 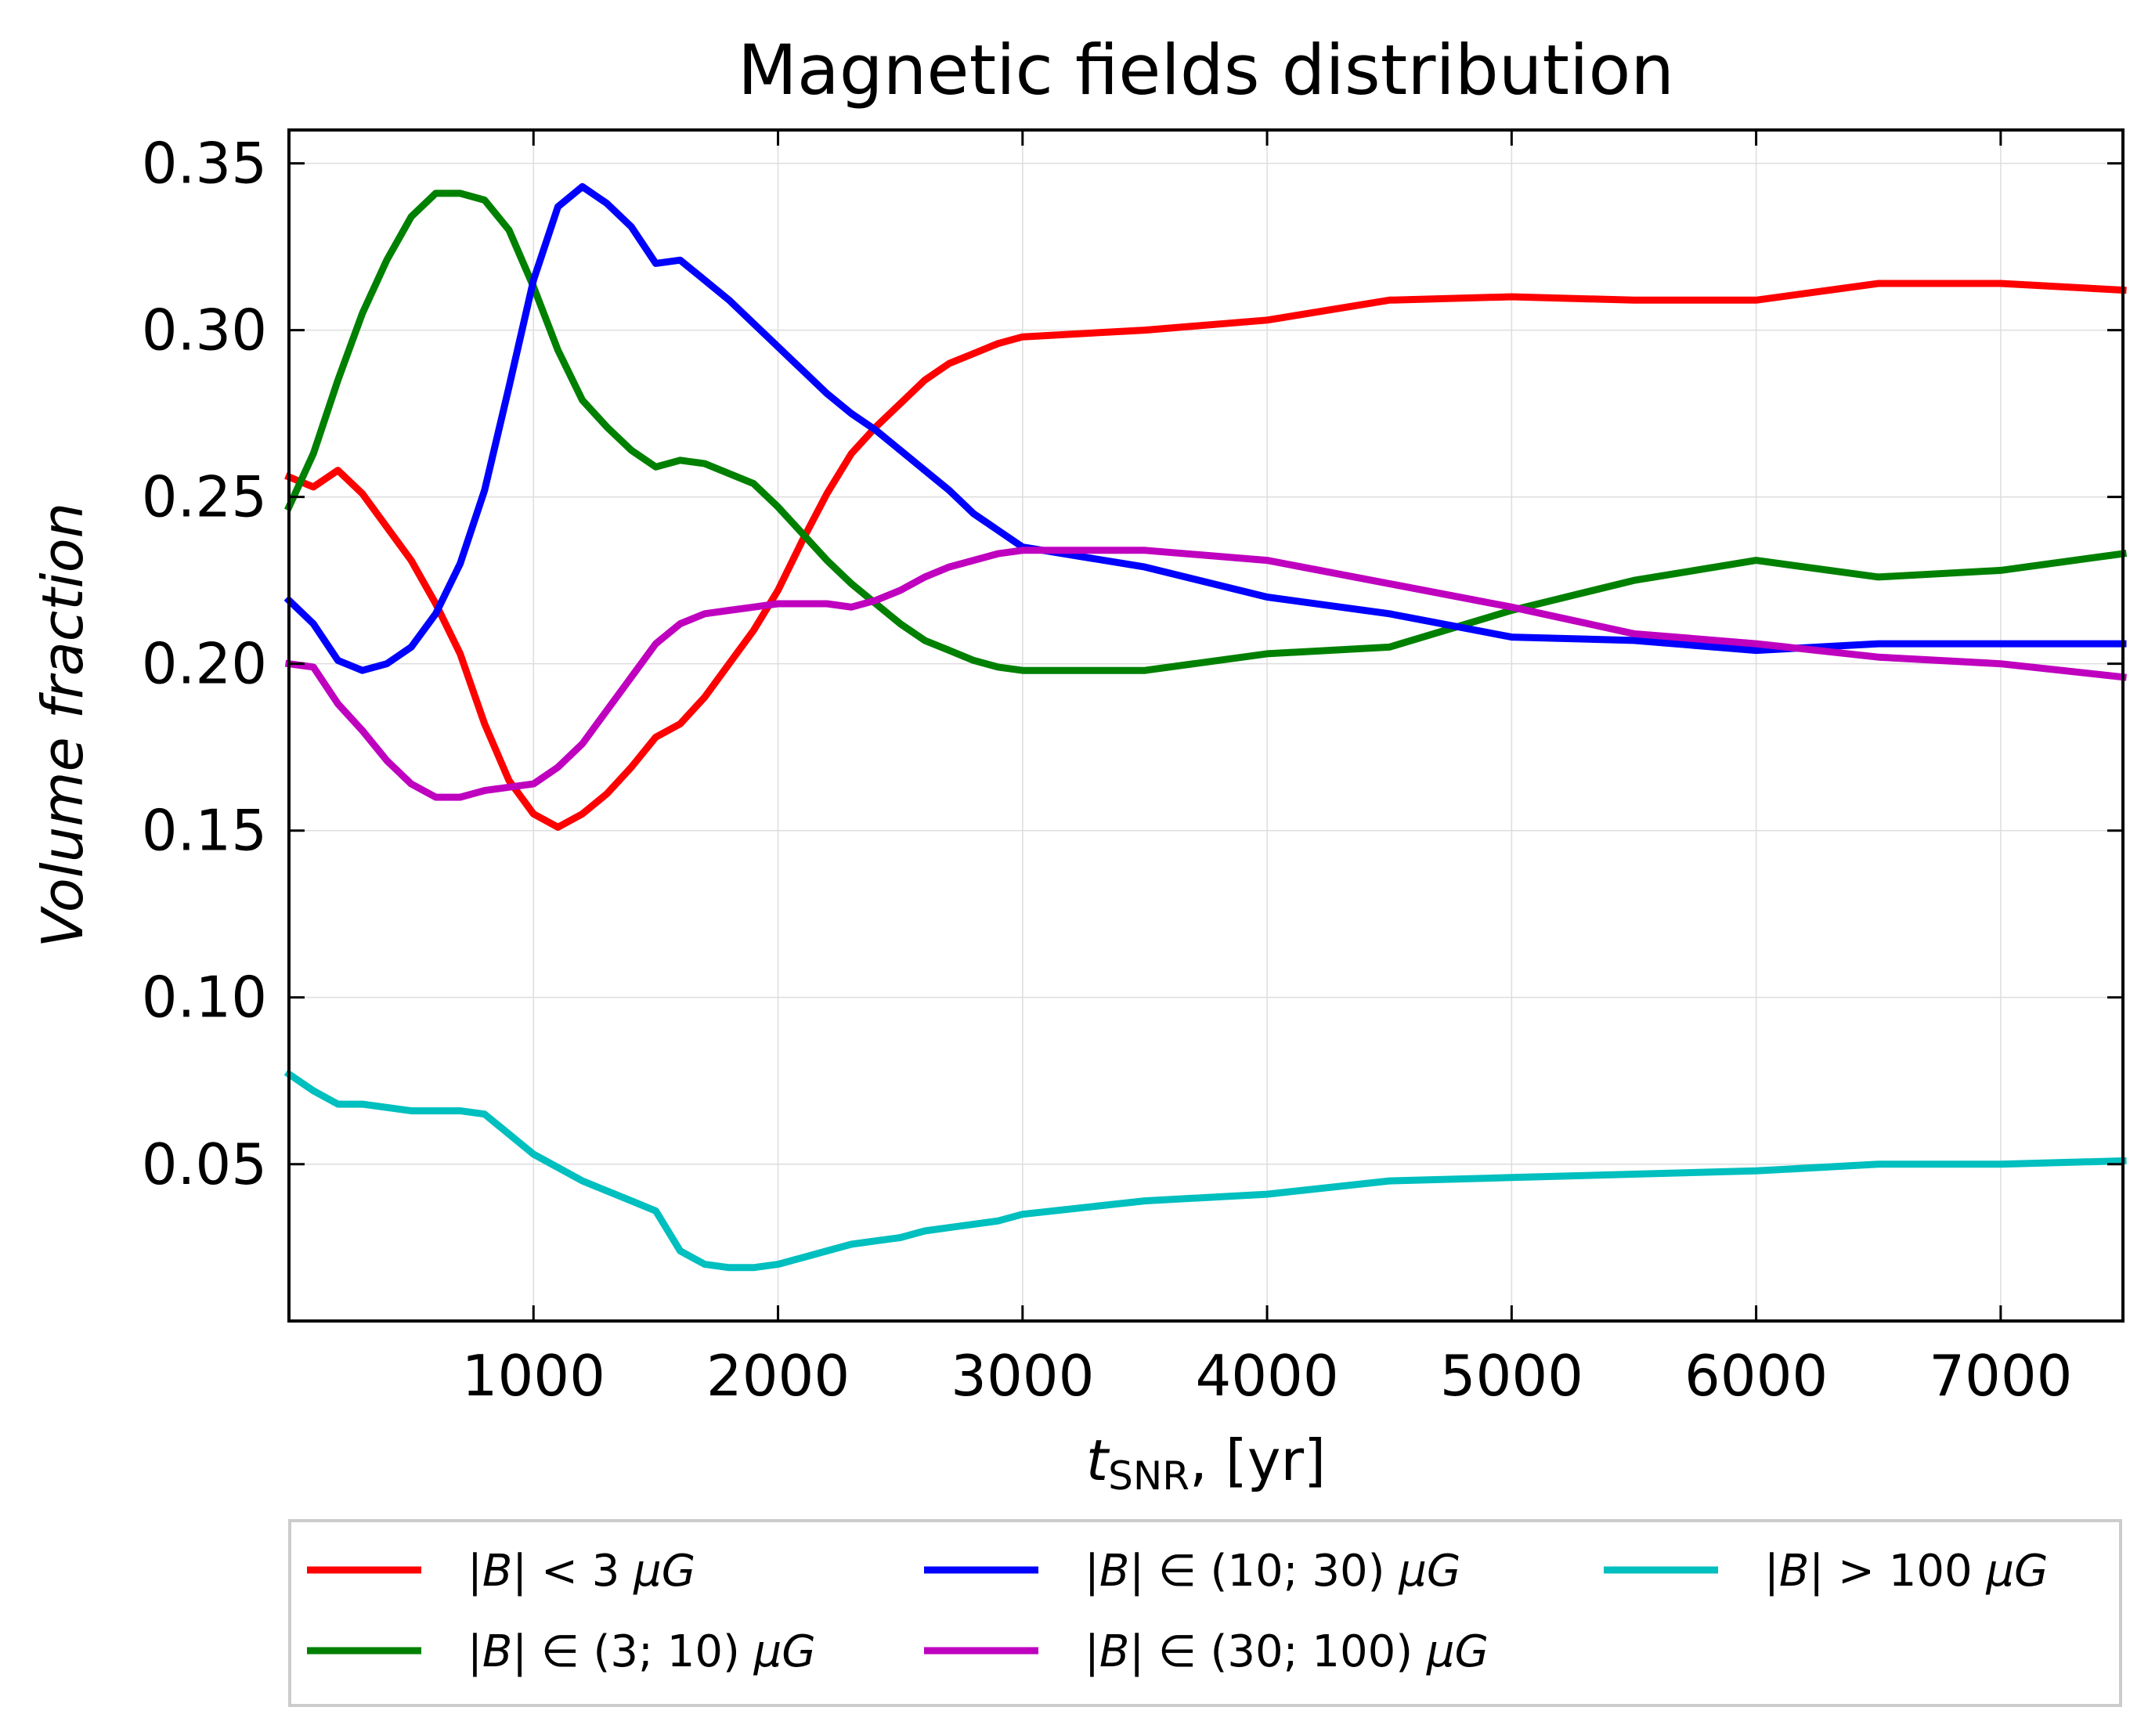 What do you see at coordinates (204, 497) in the screenshot?
I see `y-tick-label: 0.25` at bounding box center [204, 497].